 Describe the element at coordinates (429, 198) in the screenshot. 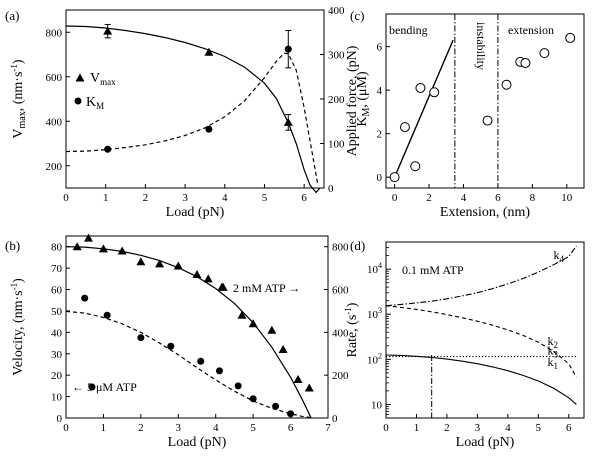

I see `panel-c-x-tick-label: 2` at that location.